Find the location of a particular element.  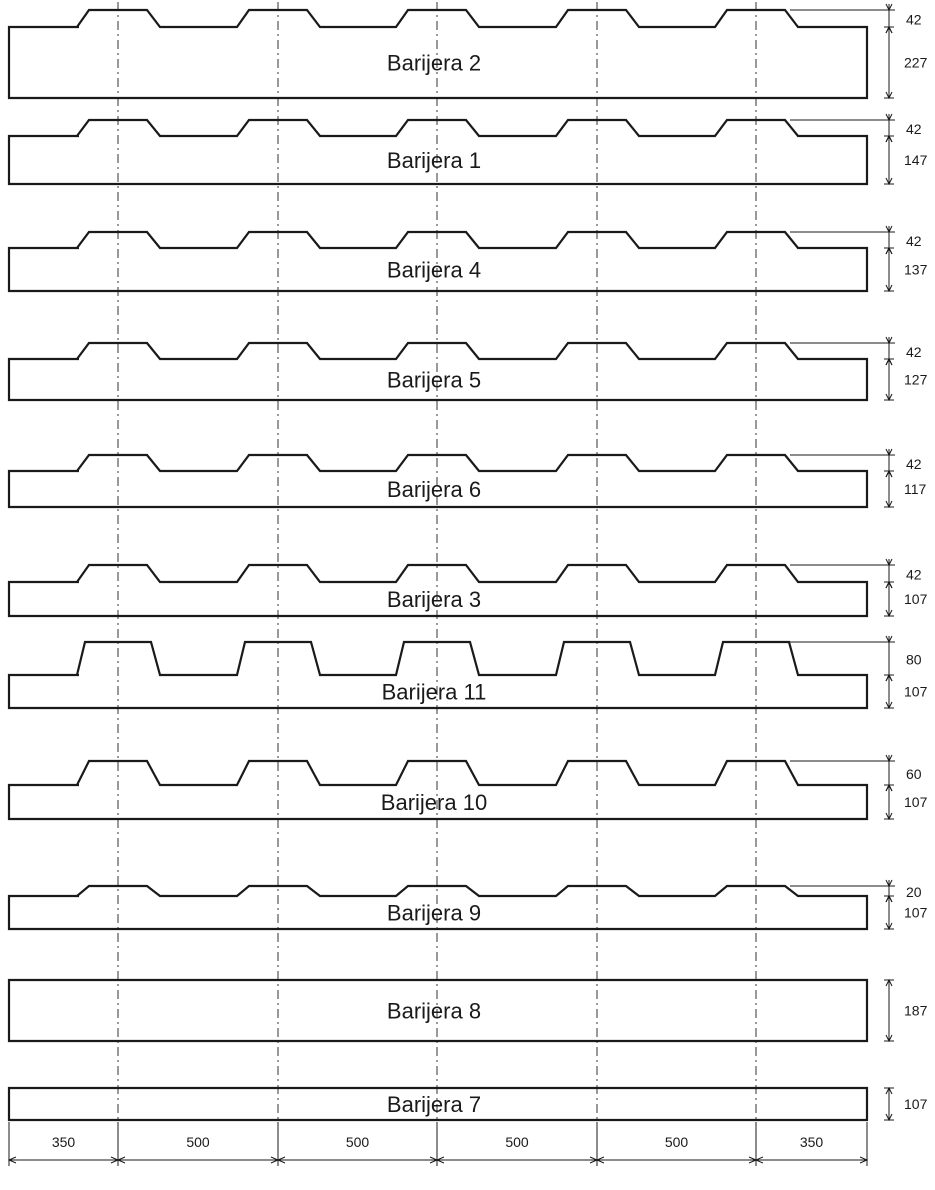

barrier-label: Barijera 9 is located at coordinates (434, 913).